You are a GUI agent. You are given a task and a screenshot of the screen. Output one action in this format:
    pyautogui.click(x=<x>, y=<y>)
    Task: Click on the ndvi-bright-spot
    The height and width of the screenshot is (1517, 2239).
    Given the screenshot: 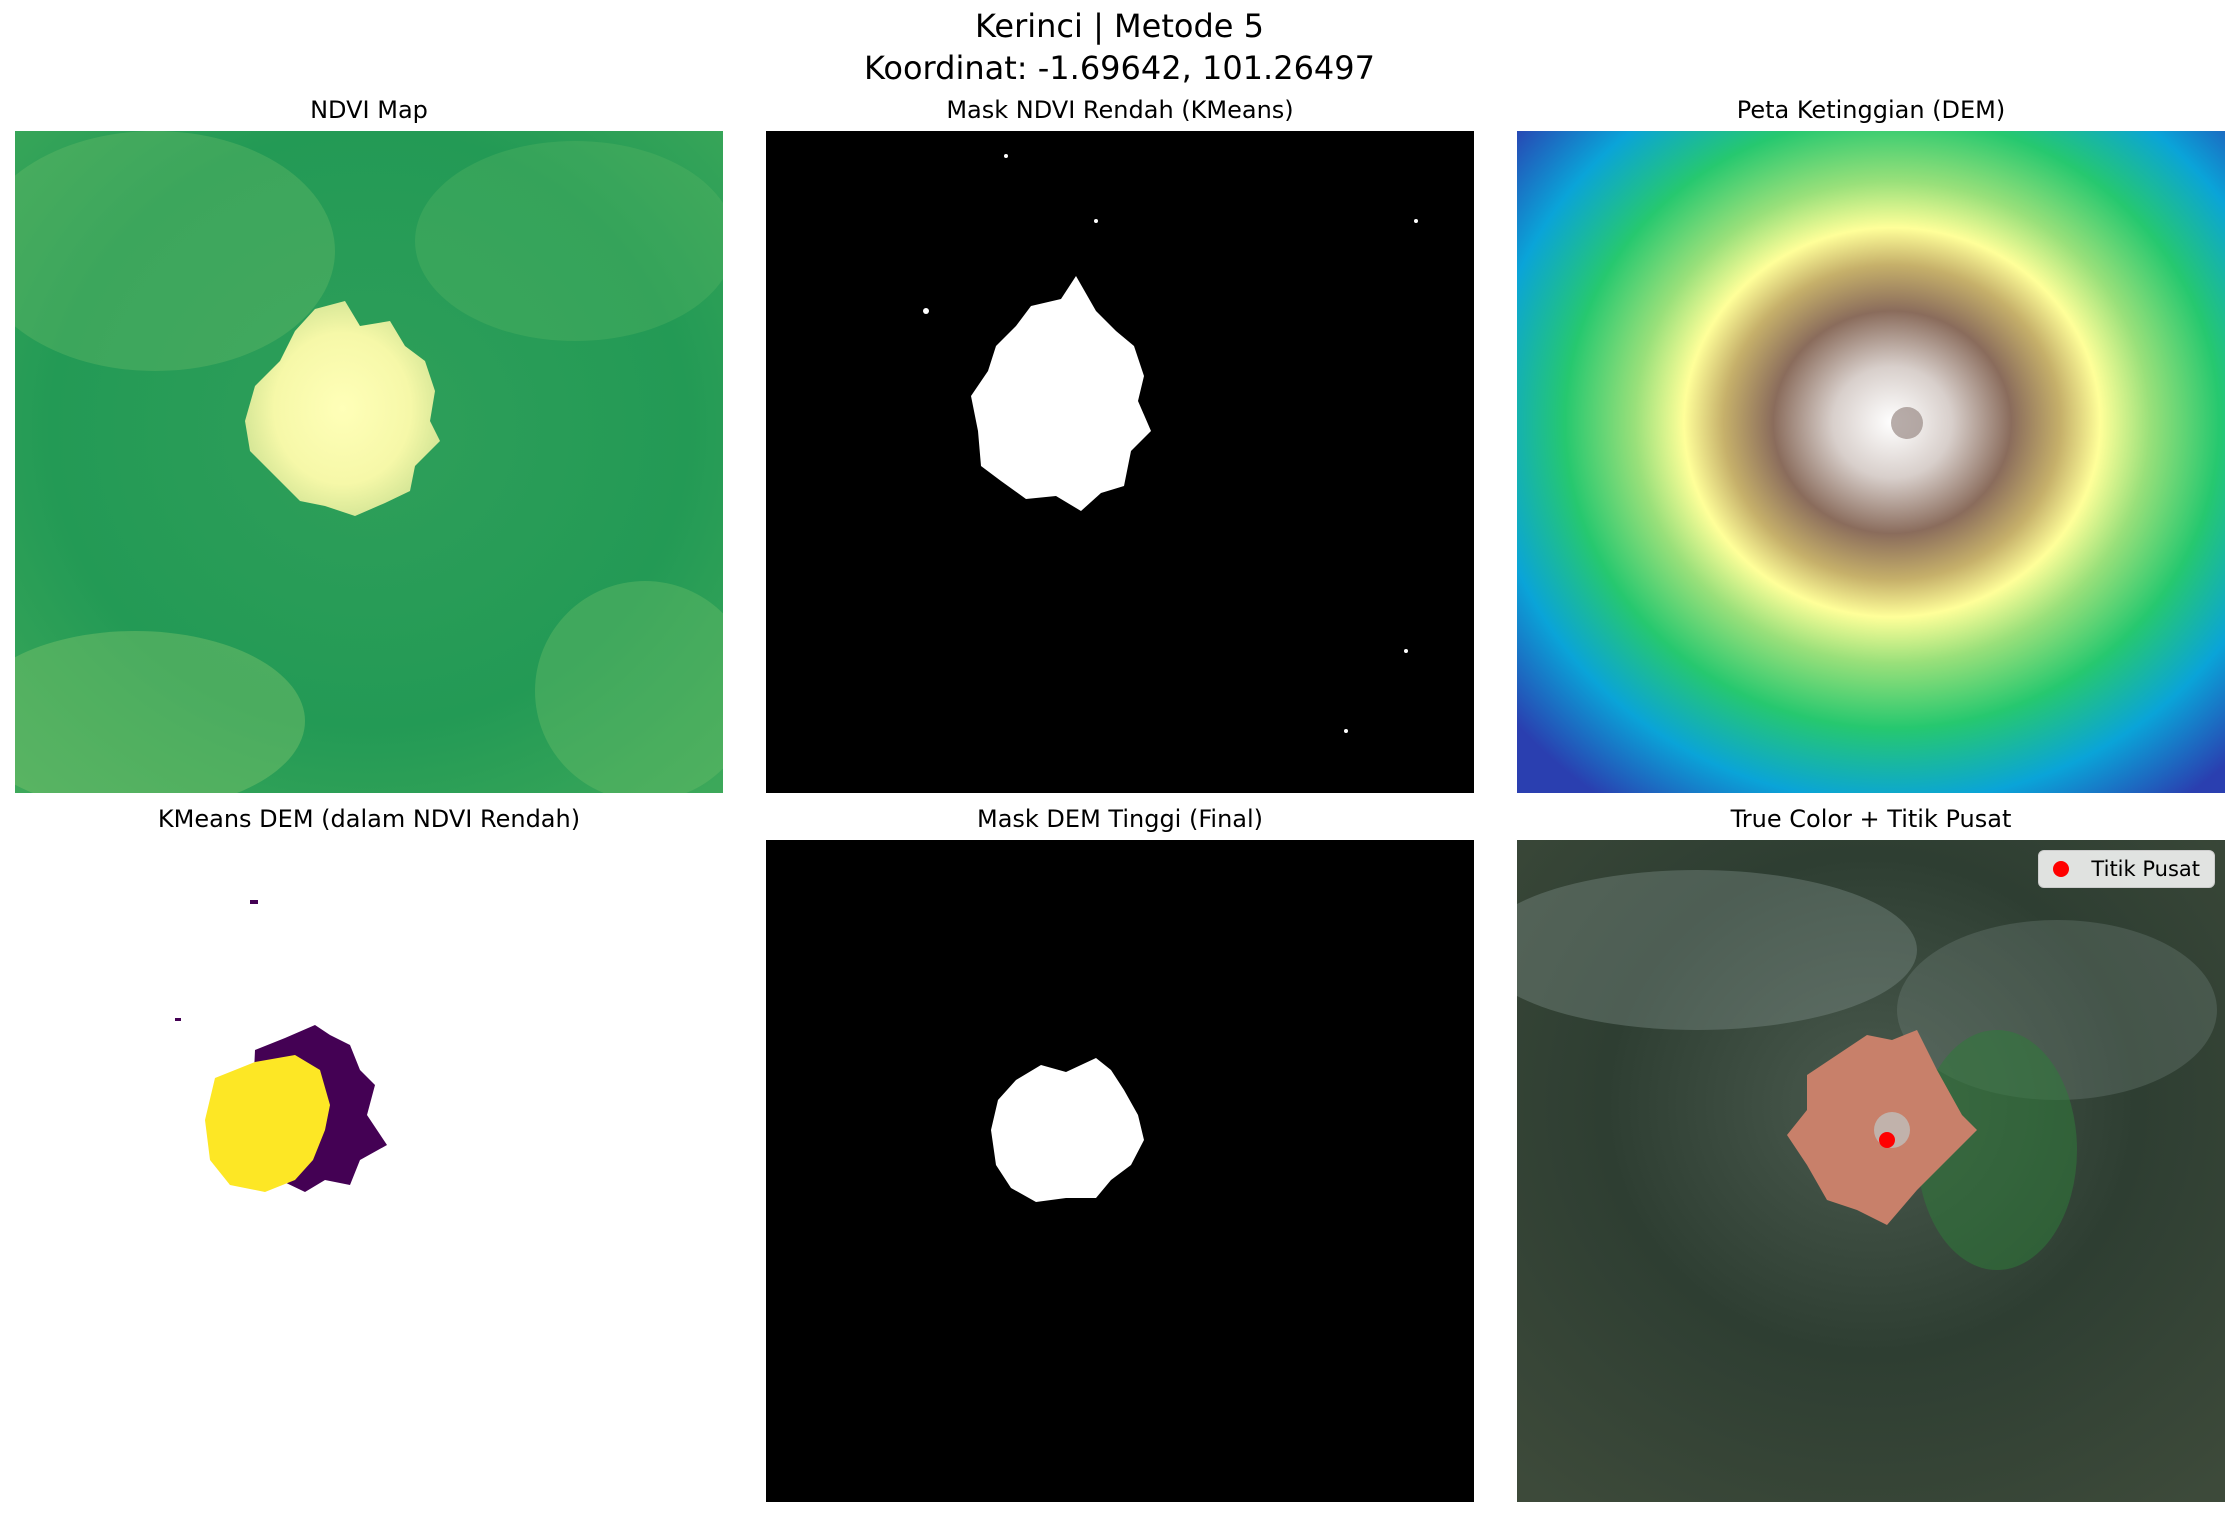 What is the action you would take?
    pyautogui.click(x=342, y=408)
    